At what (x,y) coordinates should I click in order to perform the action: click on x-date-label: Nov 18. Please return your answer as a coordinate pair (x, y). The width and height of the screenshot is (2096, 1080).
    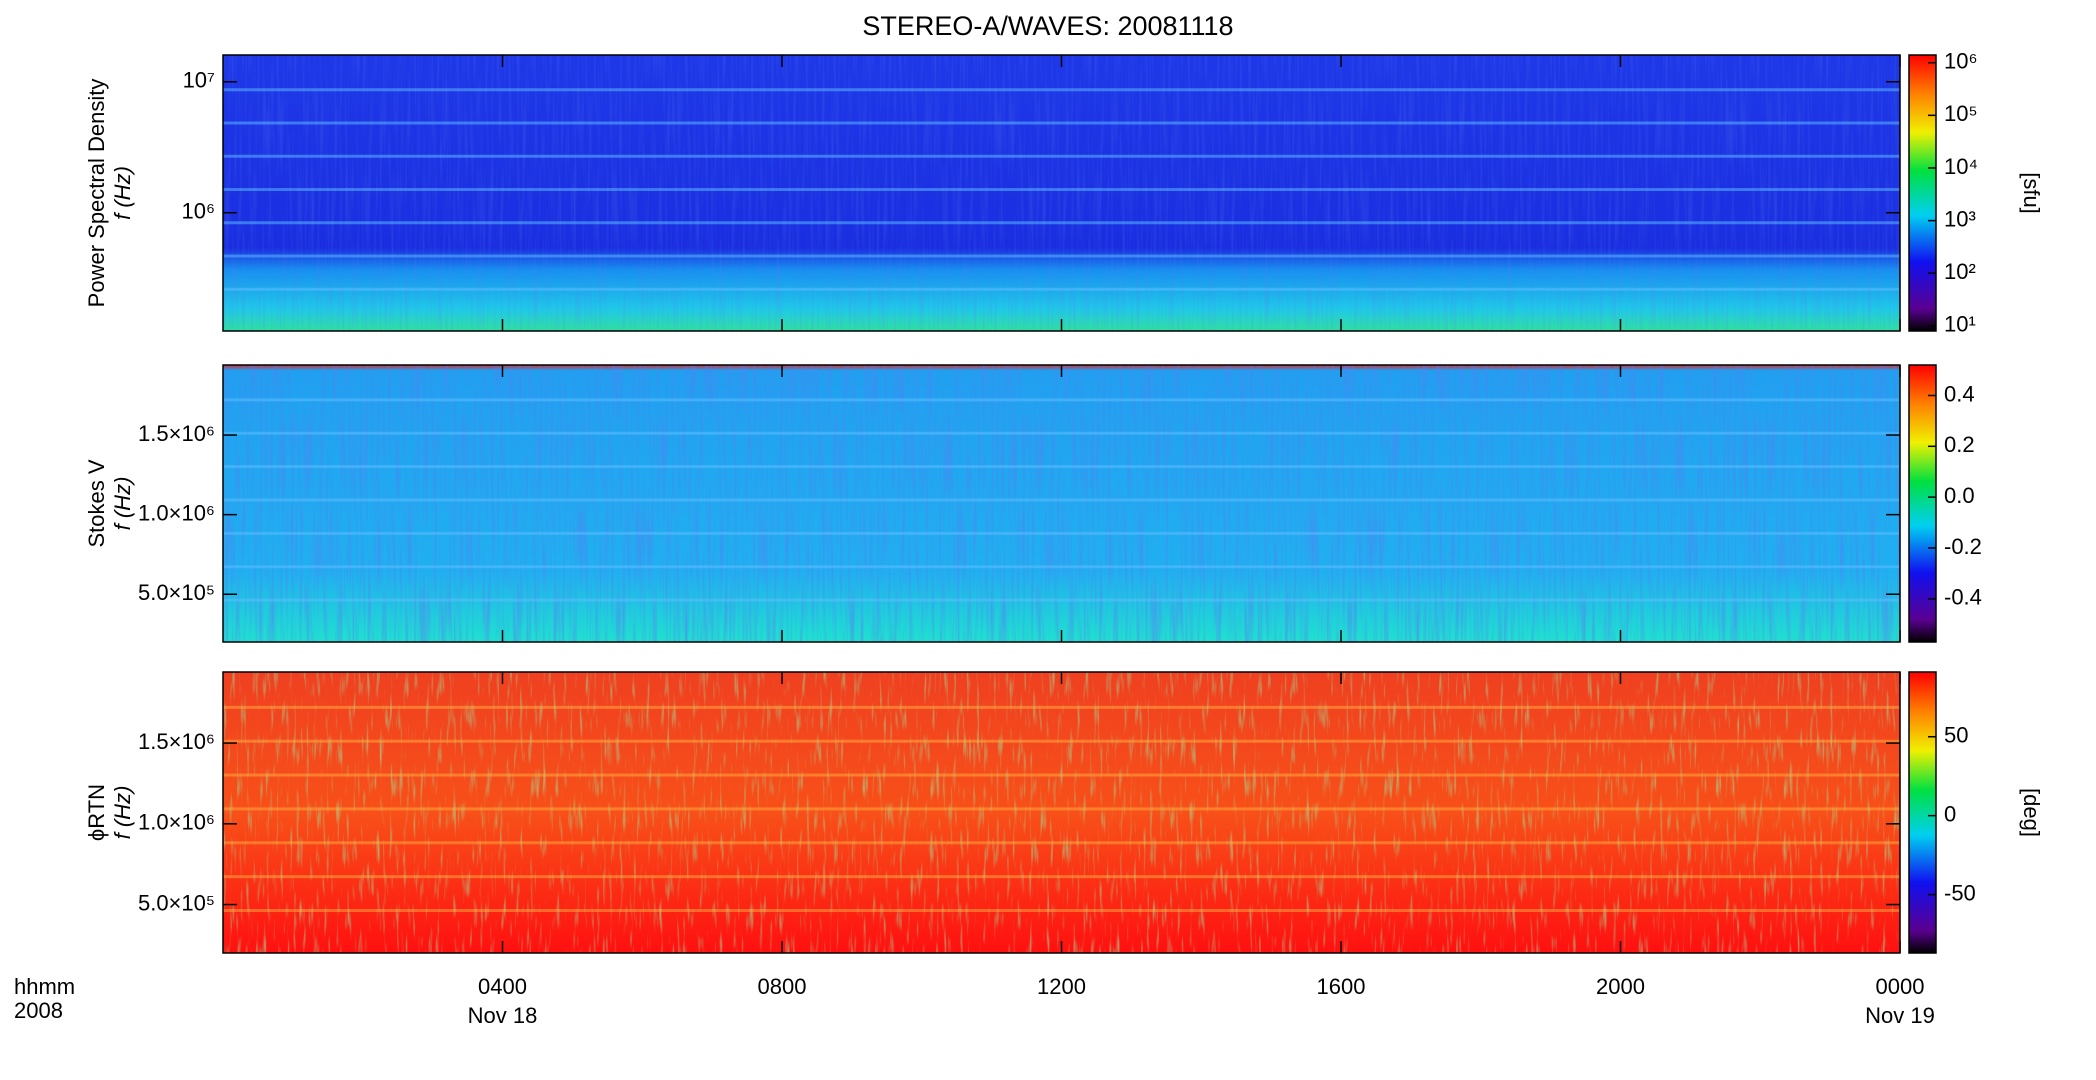
    Looking at the image, I should click on (503, 1015).